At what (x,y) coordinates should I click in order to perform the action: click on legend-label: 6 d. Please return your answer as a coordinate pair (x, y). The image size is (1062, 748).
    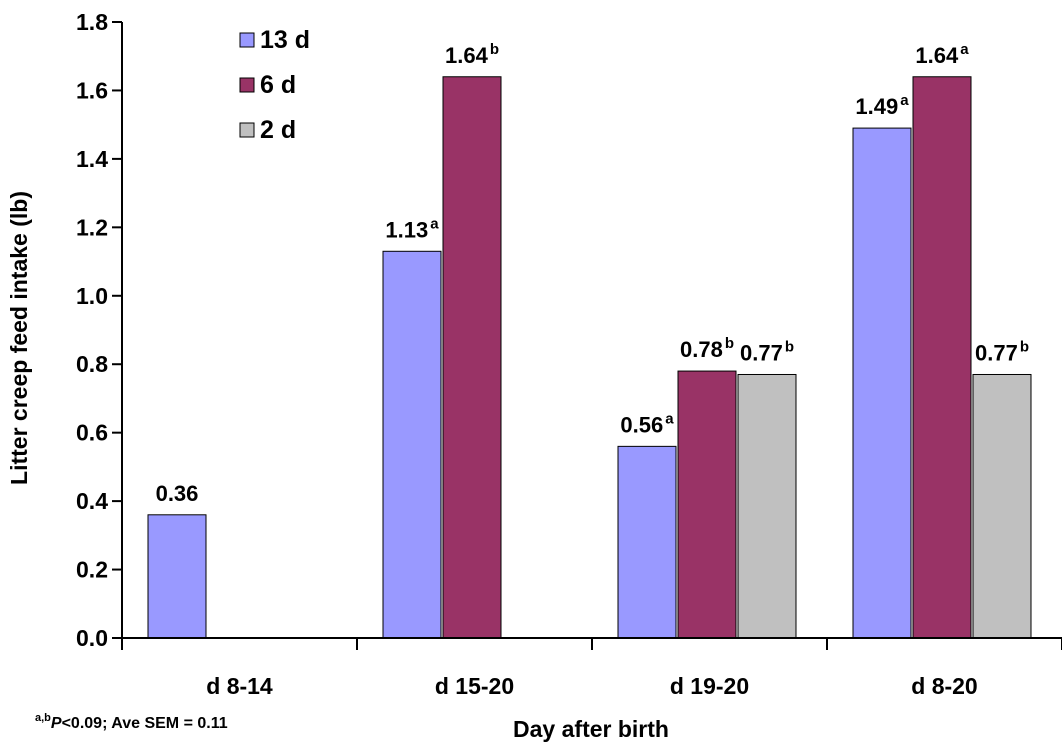
    Looking at the image, I should click on (278, 85).